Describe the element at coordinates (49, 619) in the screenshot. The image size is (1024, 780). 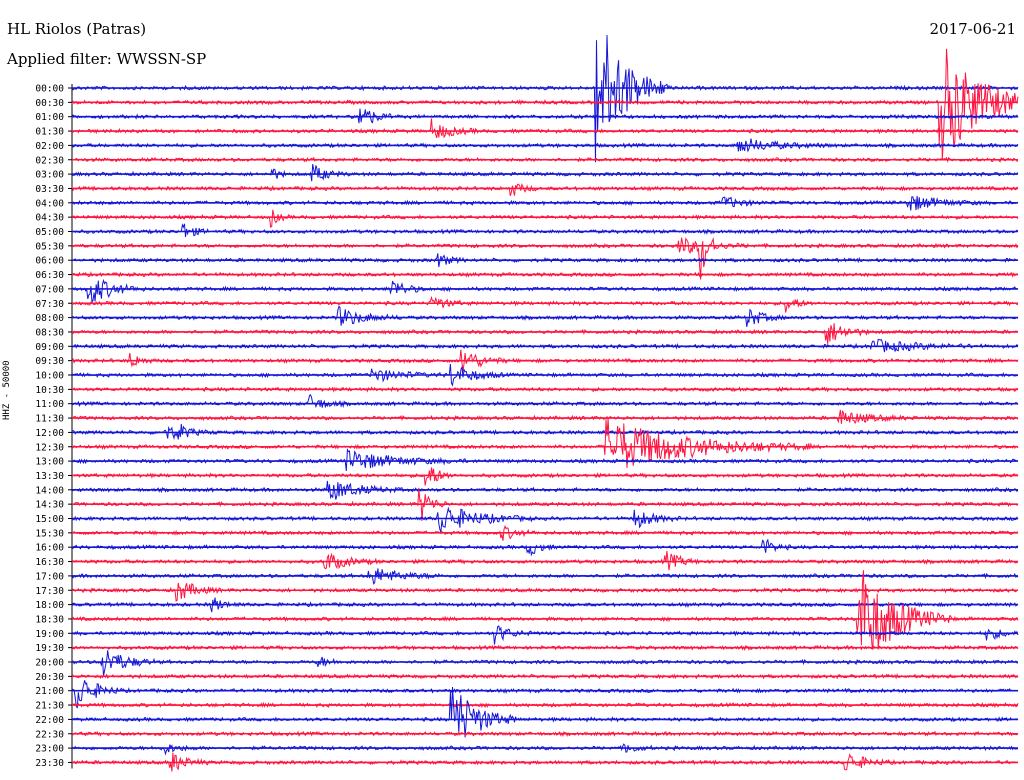
I see `row-time-label: 18:30` at that location.